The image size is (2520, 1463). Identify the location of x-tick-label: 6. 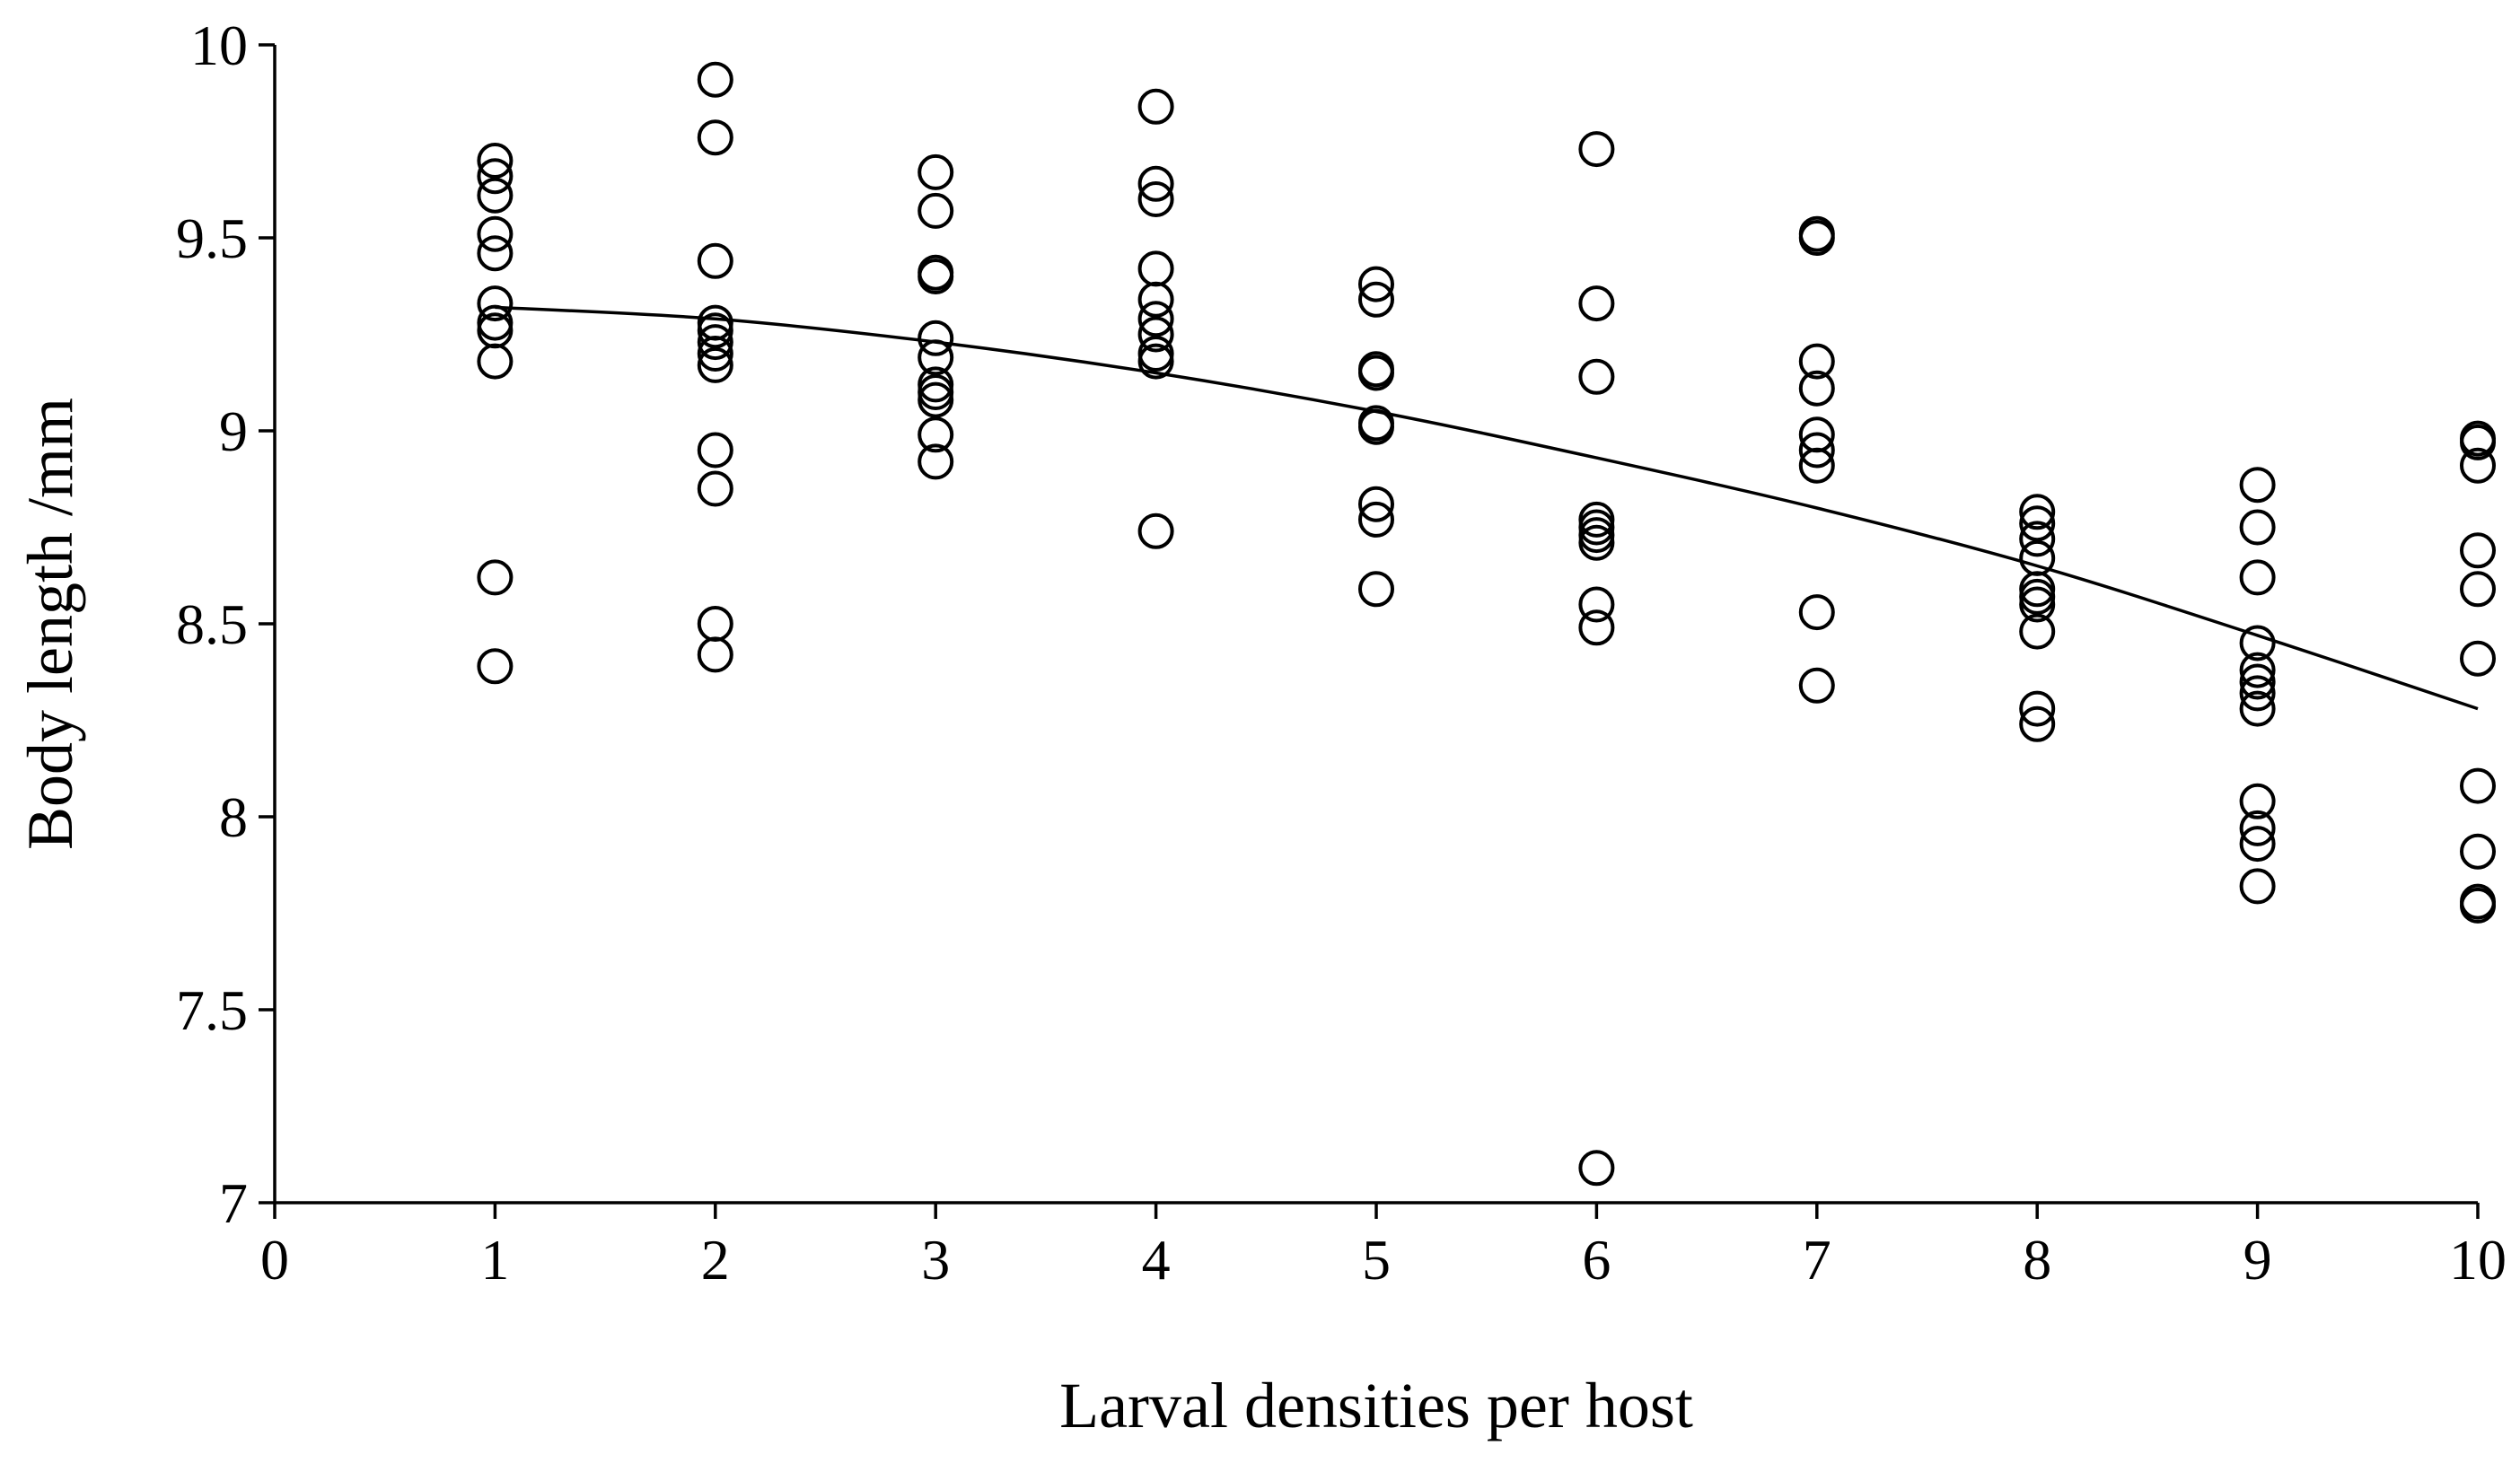
(1597, 1260).